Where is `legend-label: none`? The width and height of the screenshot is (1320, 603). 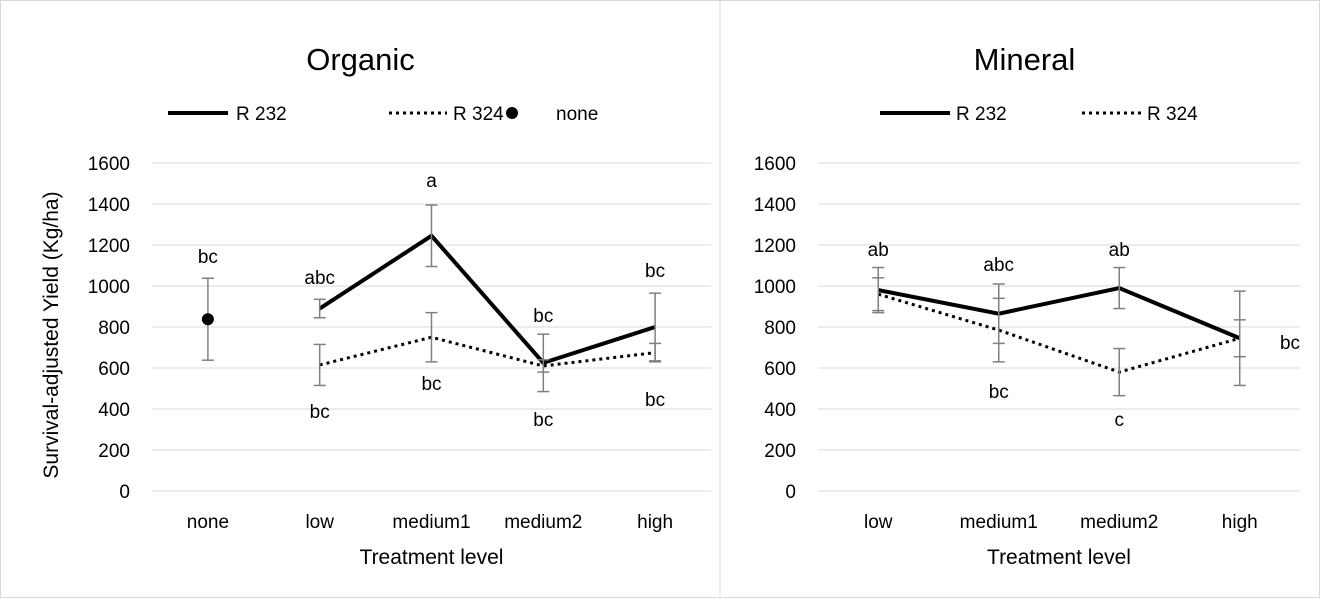 legend-label: none is located at coordinates (577, 114).